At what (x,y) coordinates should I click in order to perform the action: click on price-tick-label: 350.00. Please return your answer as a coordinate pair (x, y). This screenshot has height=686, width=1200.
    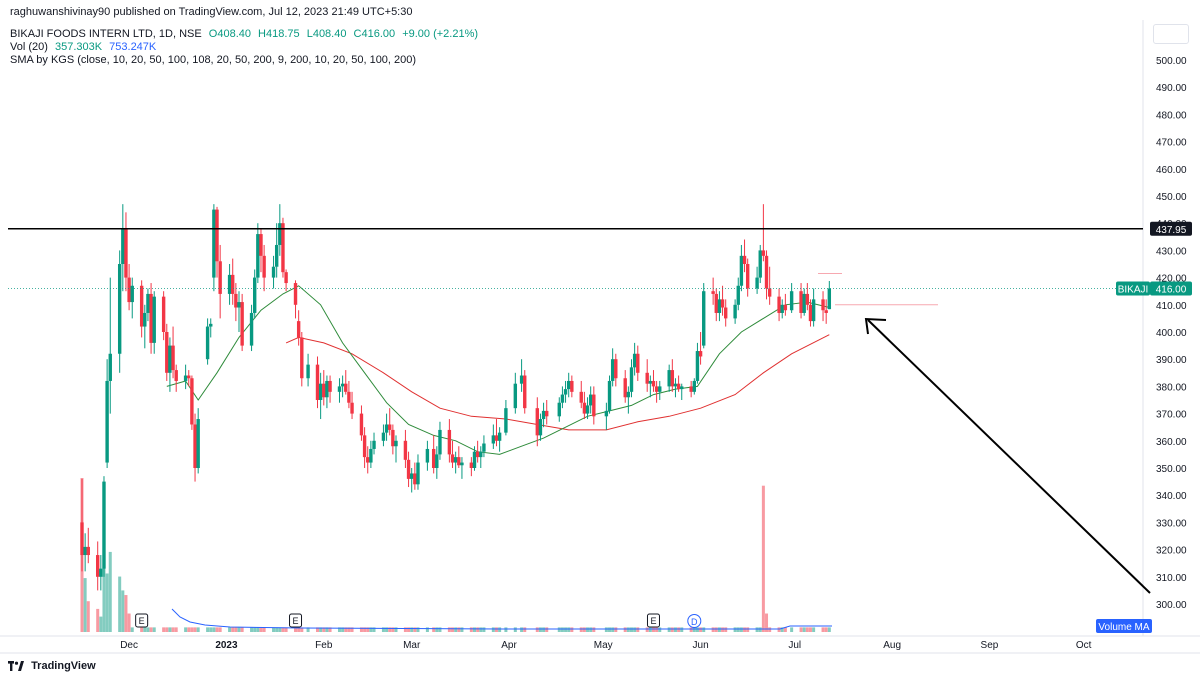
    Looking at the image, I should click on (1171, 469).